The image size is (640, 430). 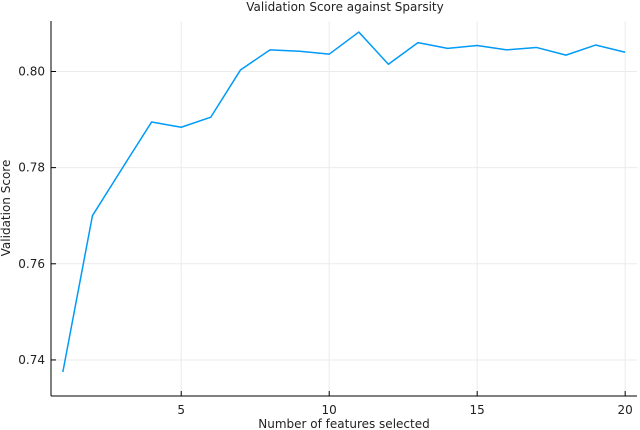 I want to click on y-tick-label: 0.78, so click(x=31, y=168).